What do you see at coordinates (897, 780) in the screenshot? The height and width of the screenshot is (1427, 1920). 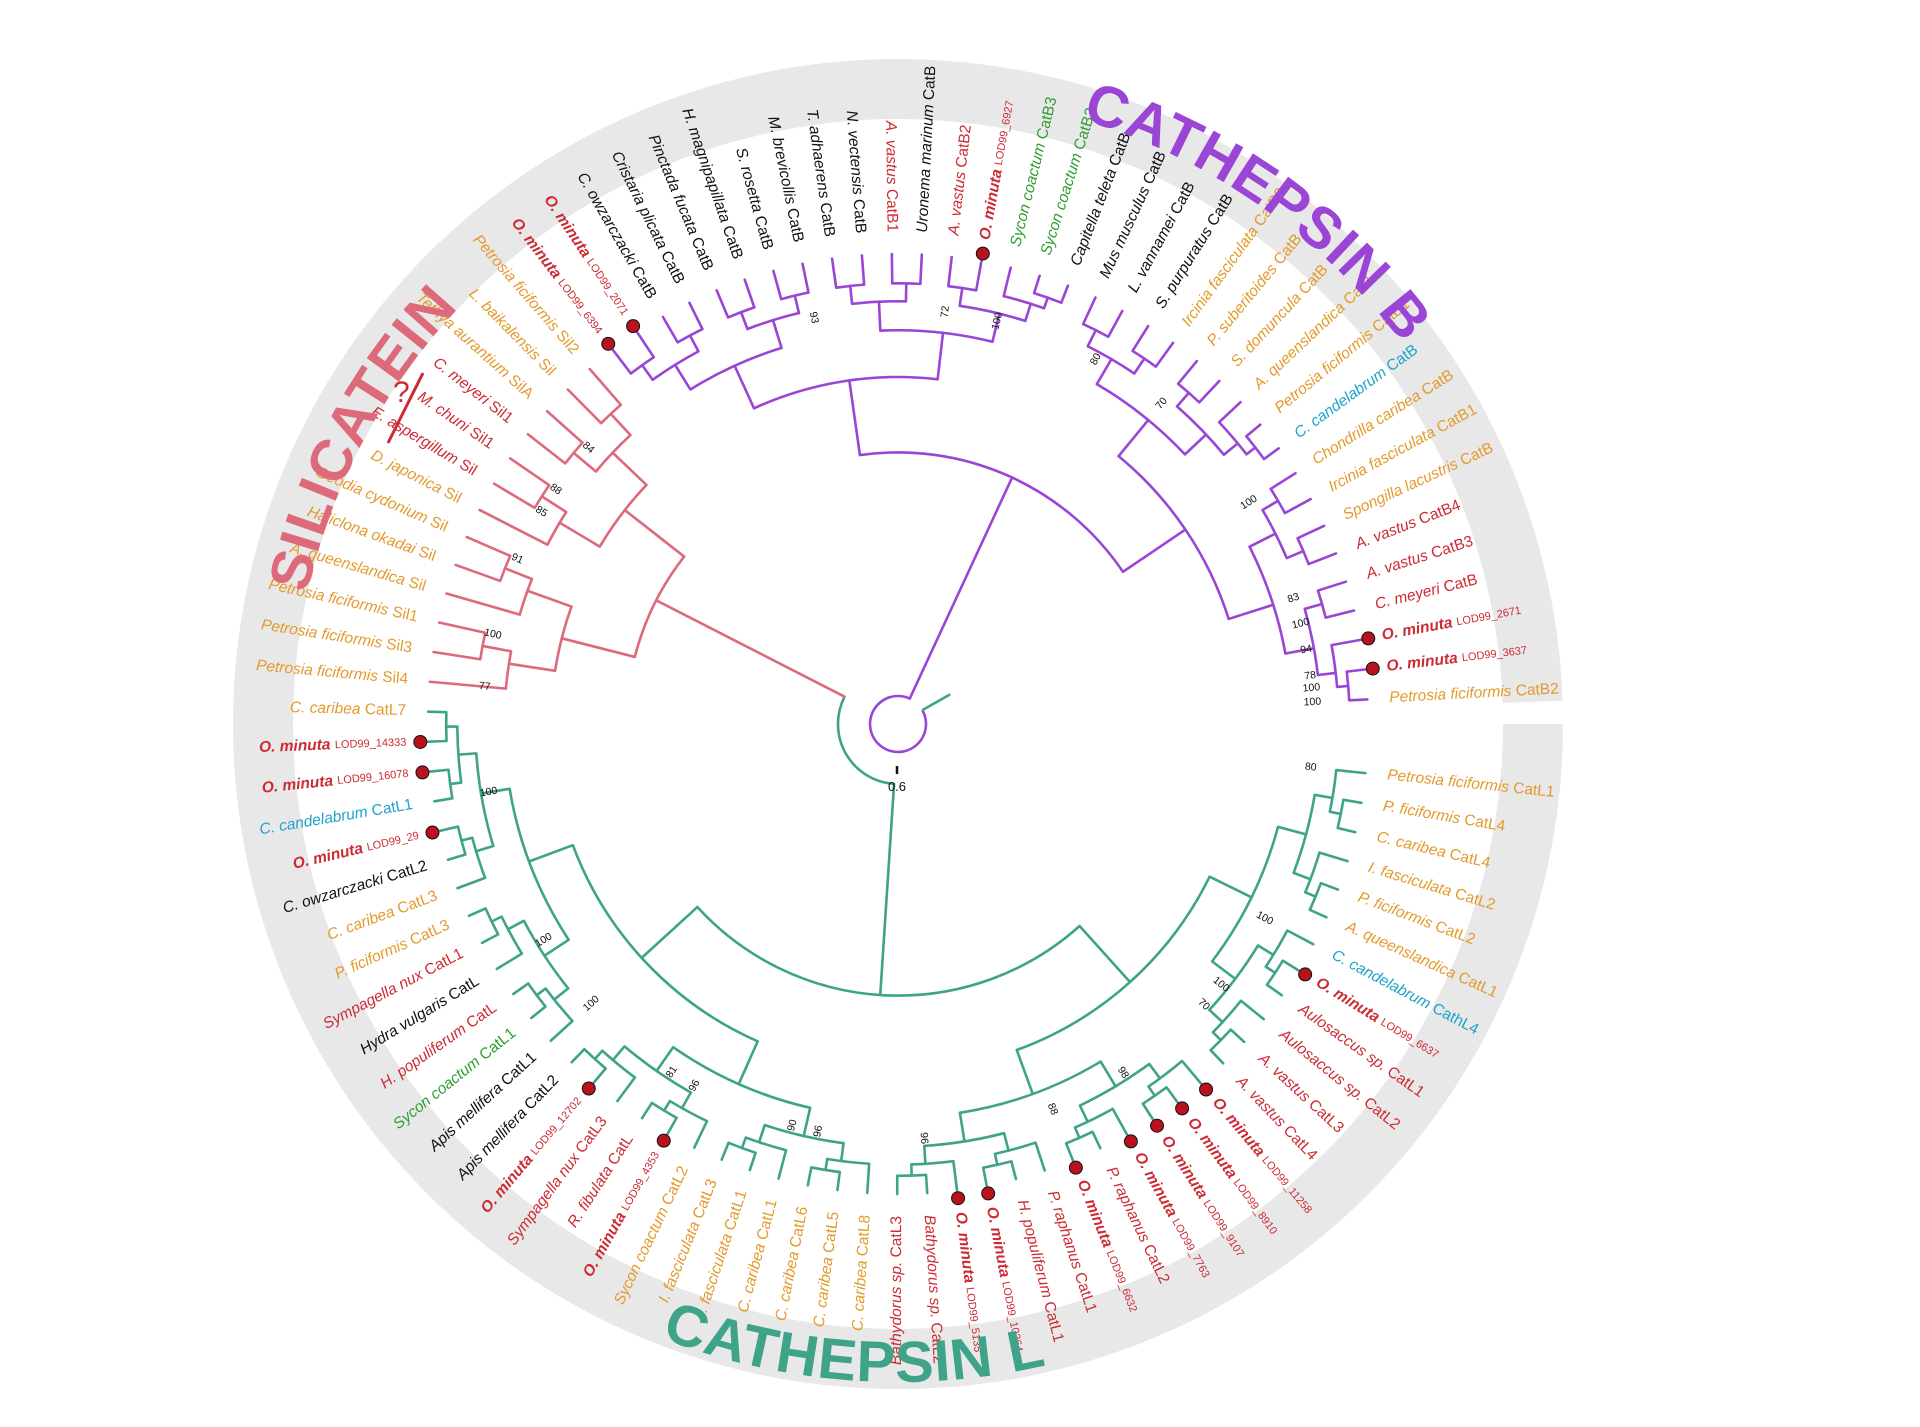 I see `scale-bar: 0.6` at bounding box center [897, 780].